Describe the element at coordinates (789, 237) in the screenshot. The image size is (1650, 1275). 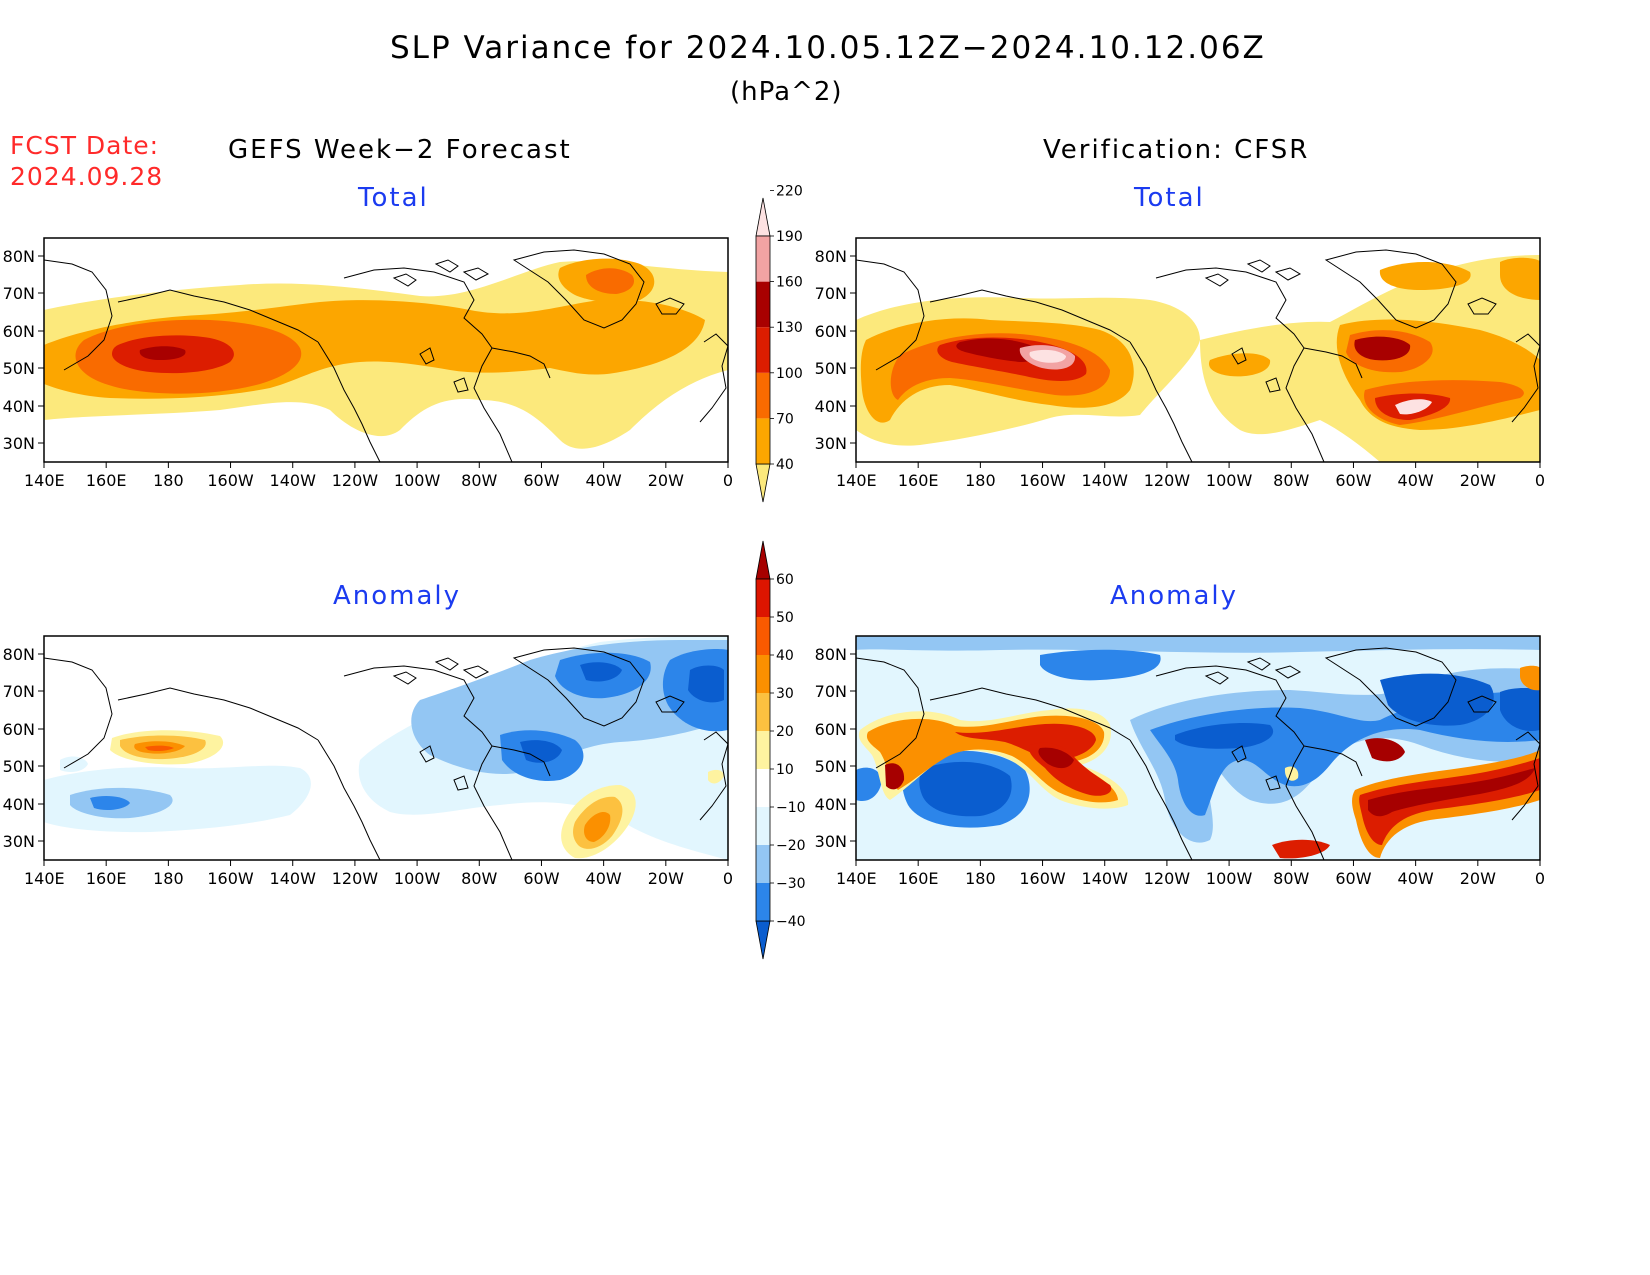
I see `colorbar-tick-label: 190` at that location.